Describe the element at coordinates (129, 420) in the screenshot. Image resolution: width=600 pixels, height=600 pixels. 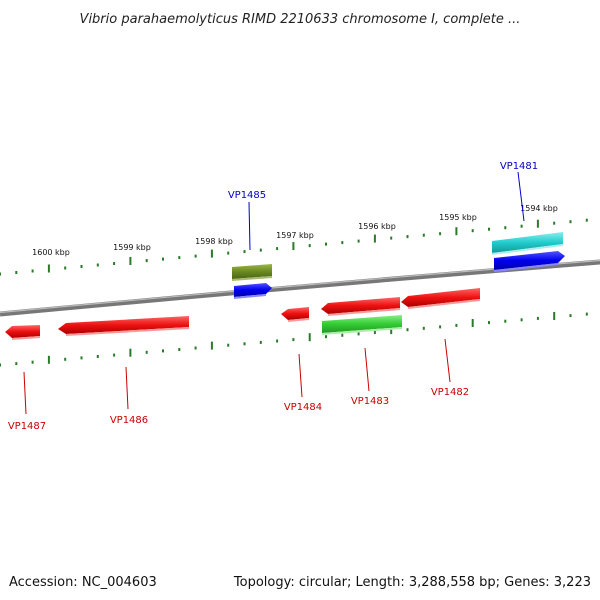
I see `gene-label-vp1486: VP1486` at that location.